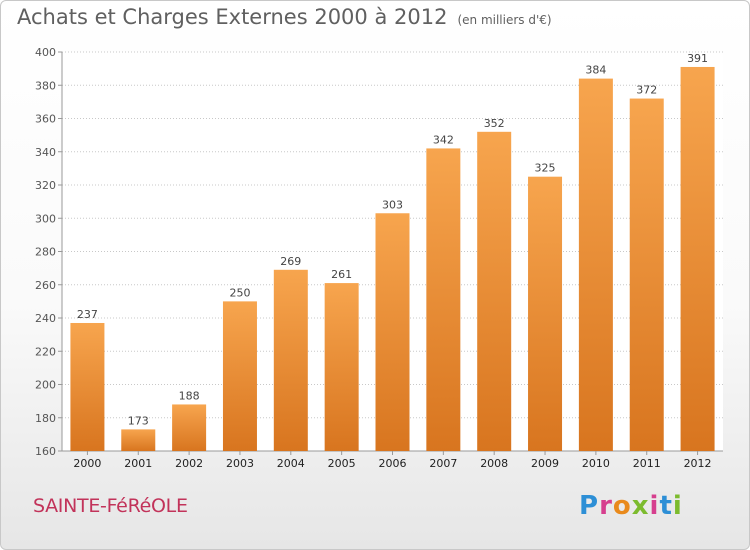  Describe the element at coordinates (291, 463) in the screenshot. I see `x-tick-label: 2004` at that location.